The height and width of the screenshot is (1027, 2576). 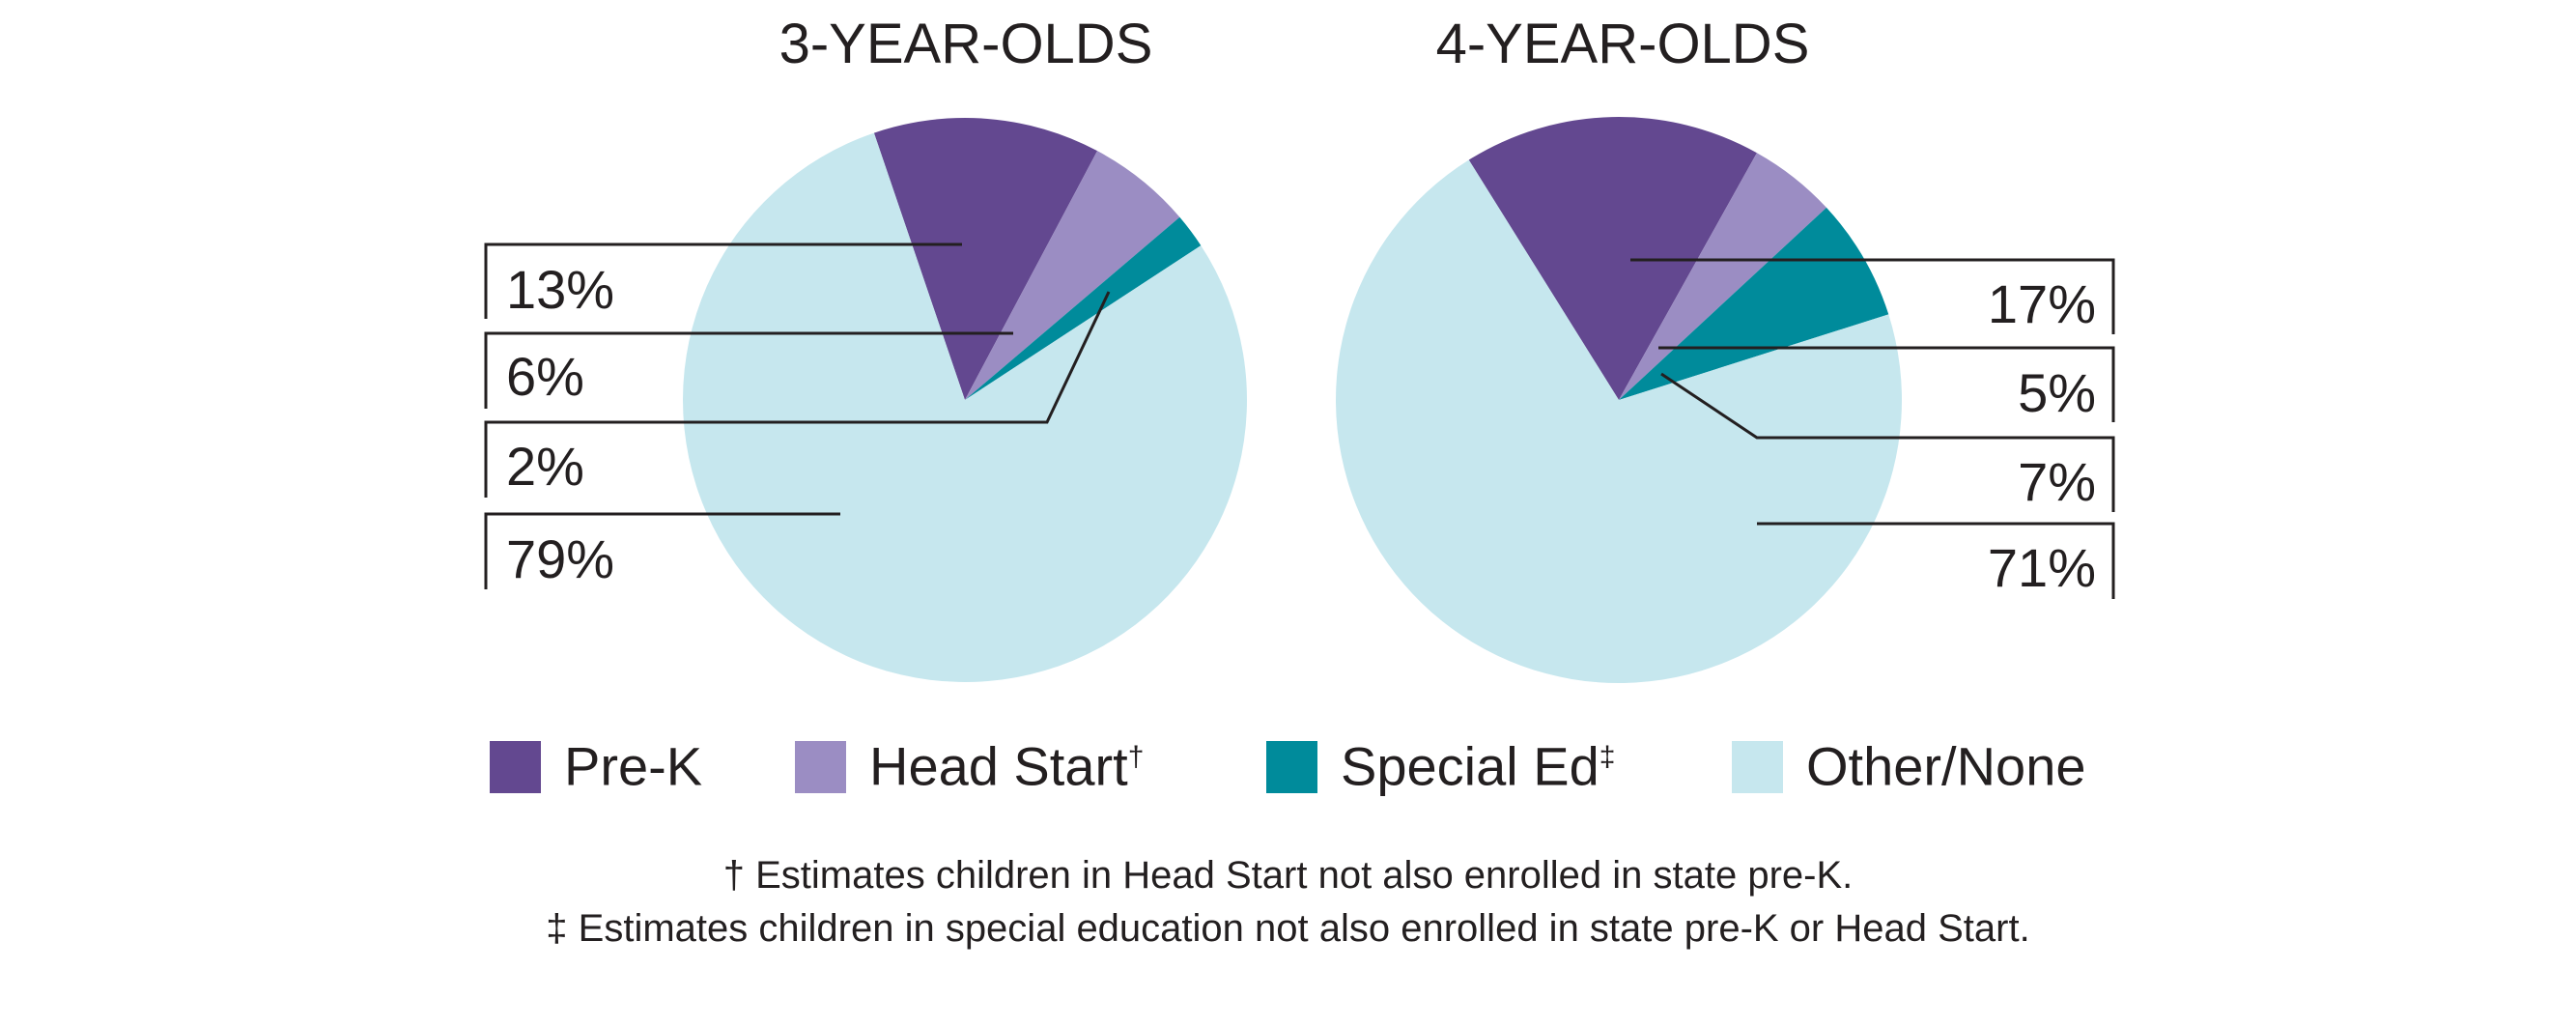 I want to click on legend-label: Head Start†, so click(x=1007, y=766).